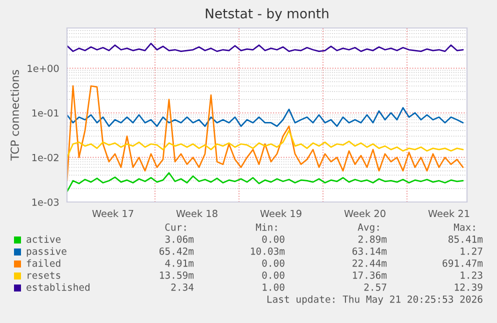 The height and width of the screenshot is (323, 497). What do you see at coordinates (58, 287) in the screenshot?
I see `legend-label: established` at bounding box center [58, 287].